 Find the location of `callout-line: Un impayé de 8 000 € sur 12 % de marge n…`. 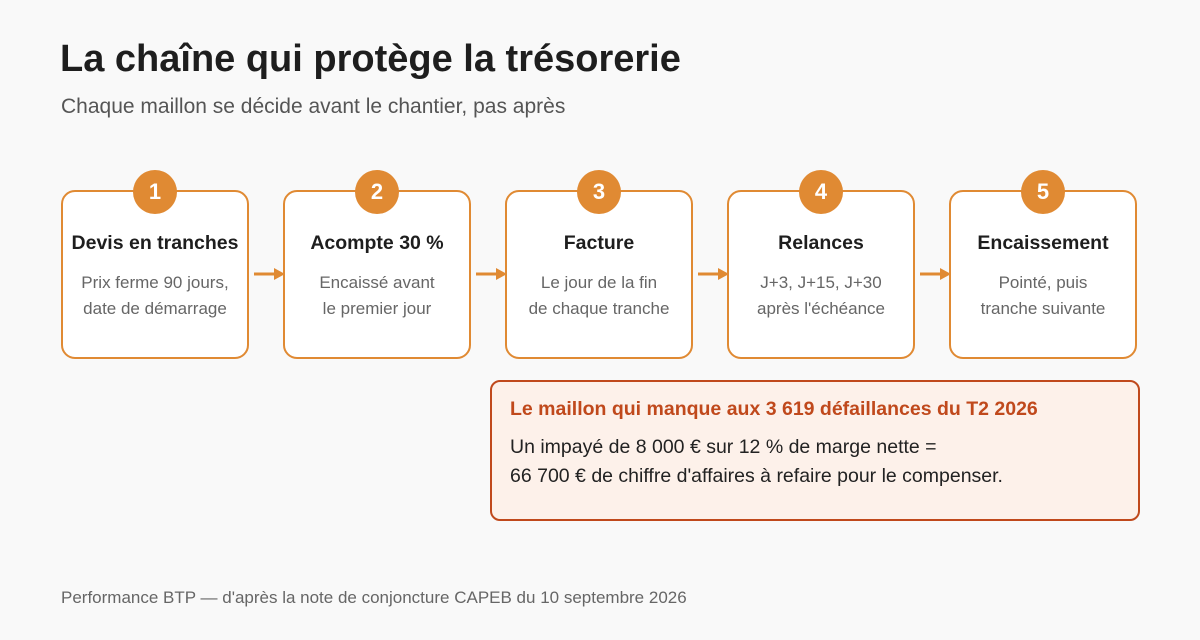

callout-line: Un impayé de 8 000 € sur 12 % de marge n… is located at coordinates (723, 447).